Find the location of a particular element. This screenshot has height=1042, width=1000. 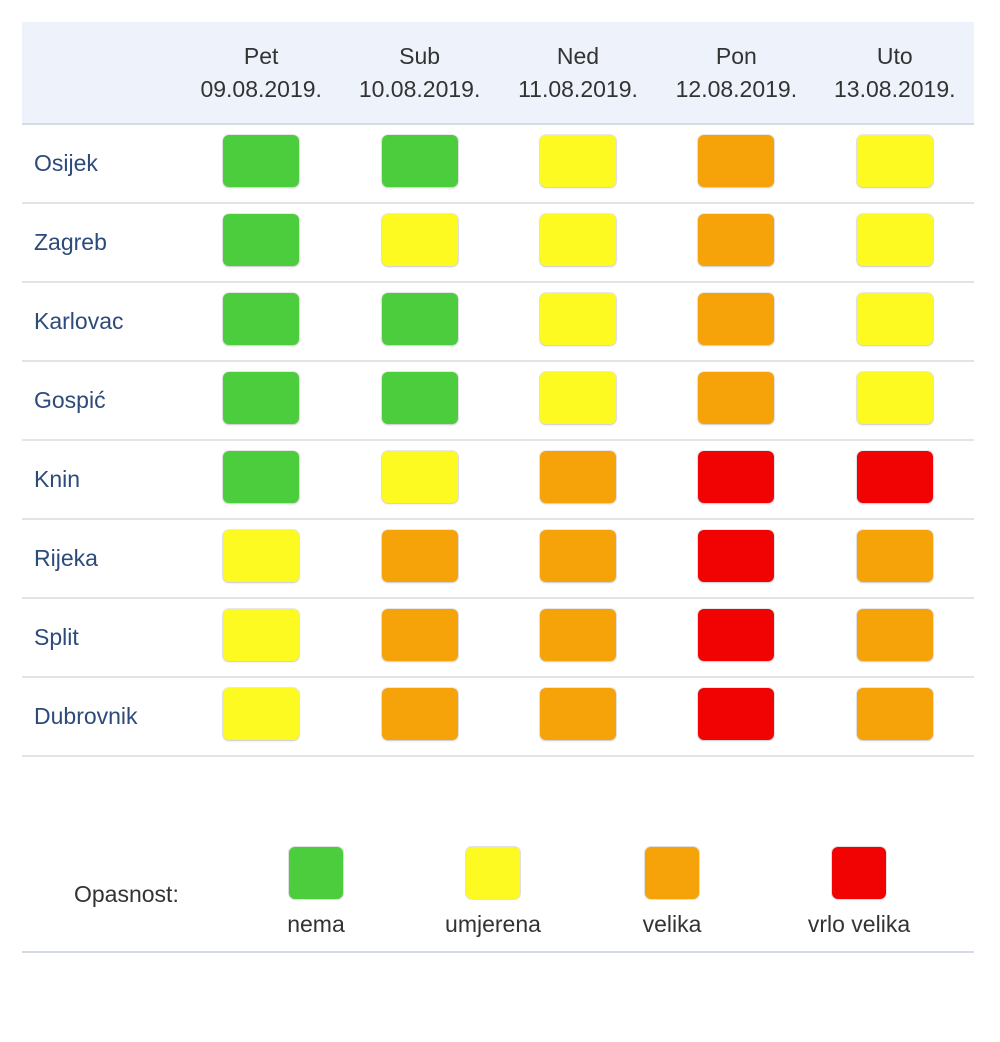

day-header-uto: Uto 13.08.2019. is located at coordinates (894, 73).